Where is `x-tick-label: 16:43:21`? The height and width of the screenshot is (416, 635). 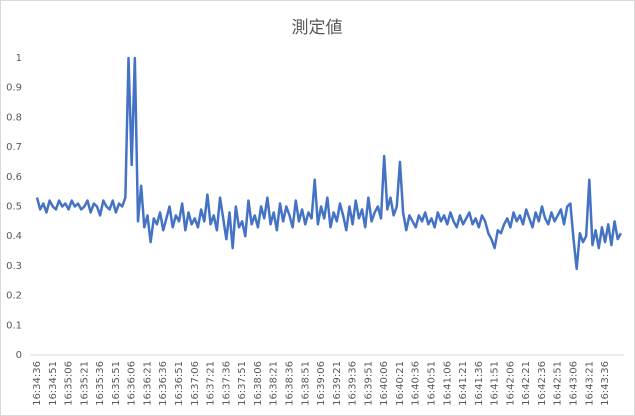
x-tick-label: 16:43:21 is located at coordinates (589, 383).